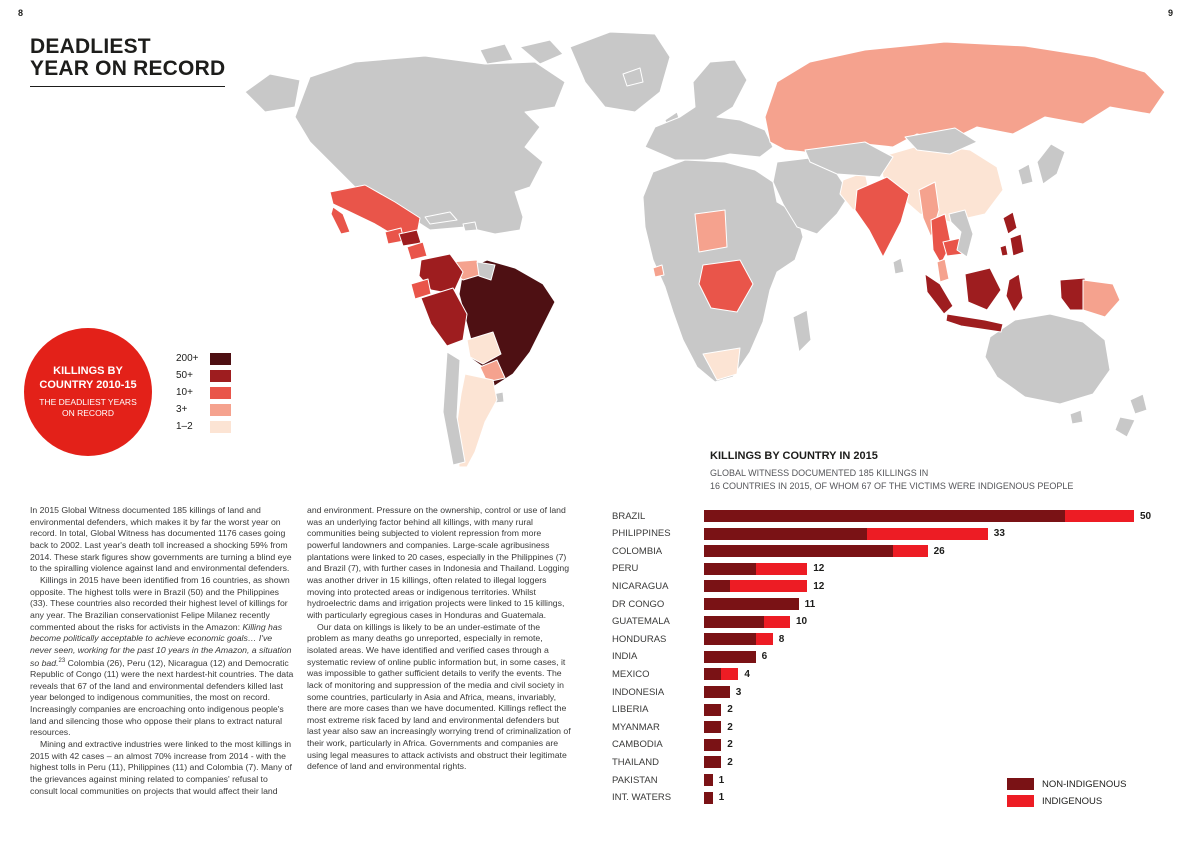 The height and width of the screenshot is (846, 1187). Describe the element at coordinates (974, 323) in the screenshot. I see `map-country-indonesia-java` at that location.